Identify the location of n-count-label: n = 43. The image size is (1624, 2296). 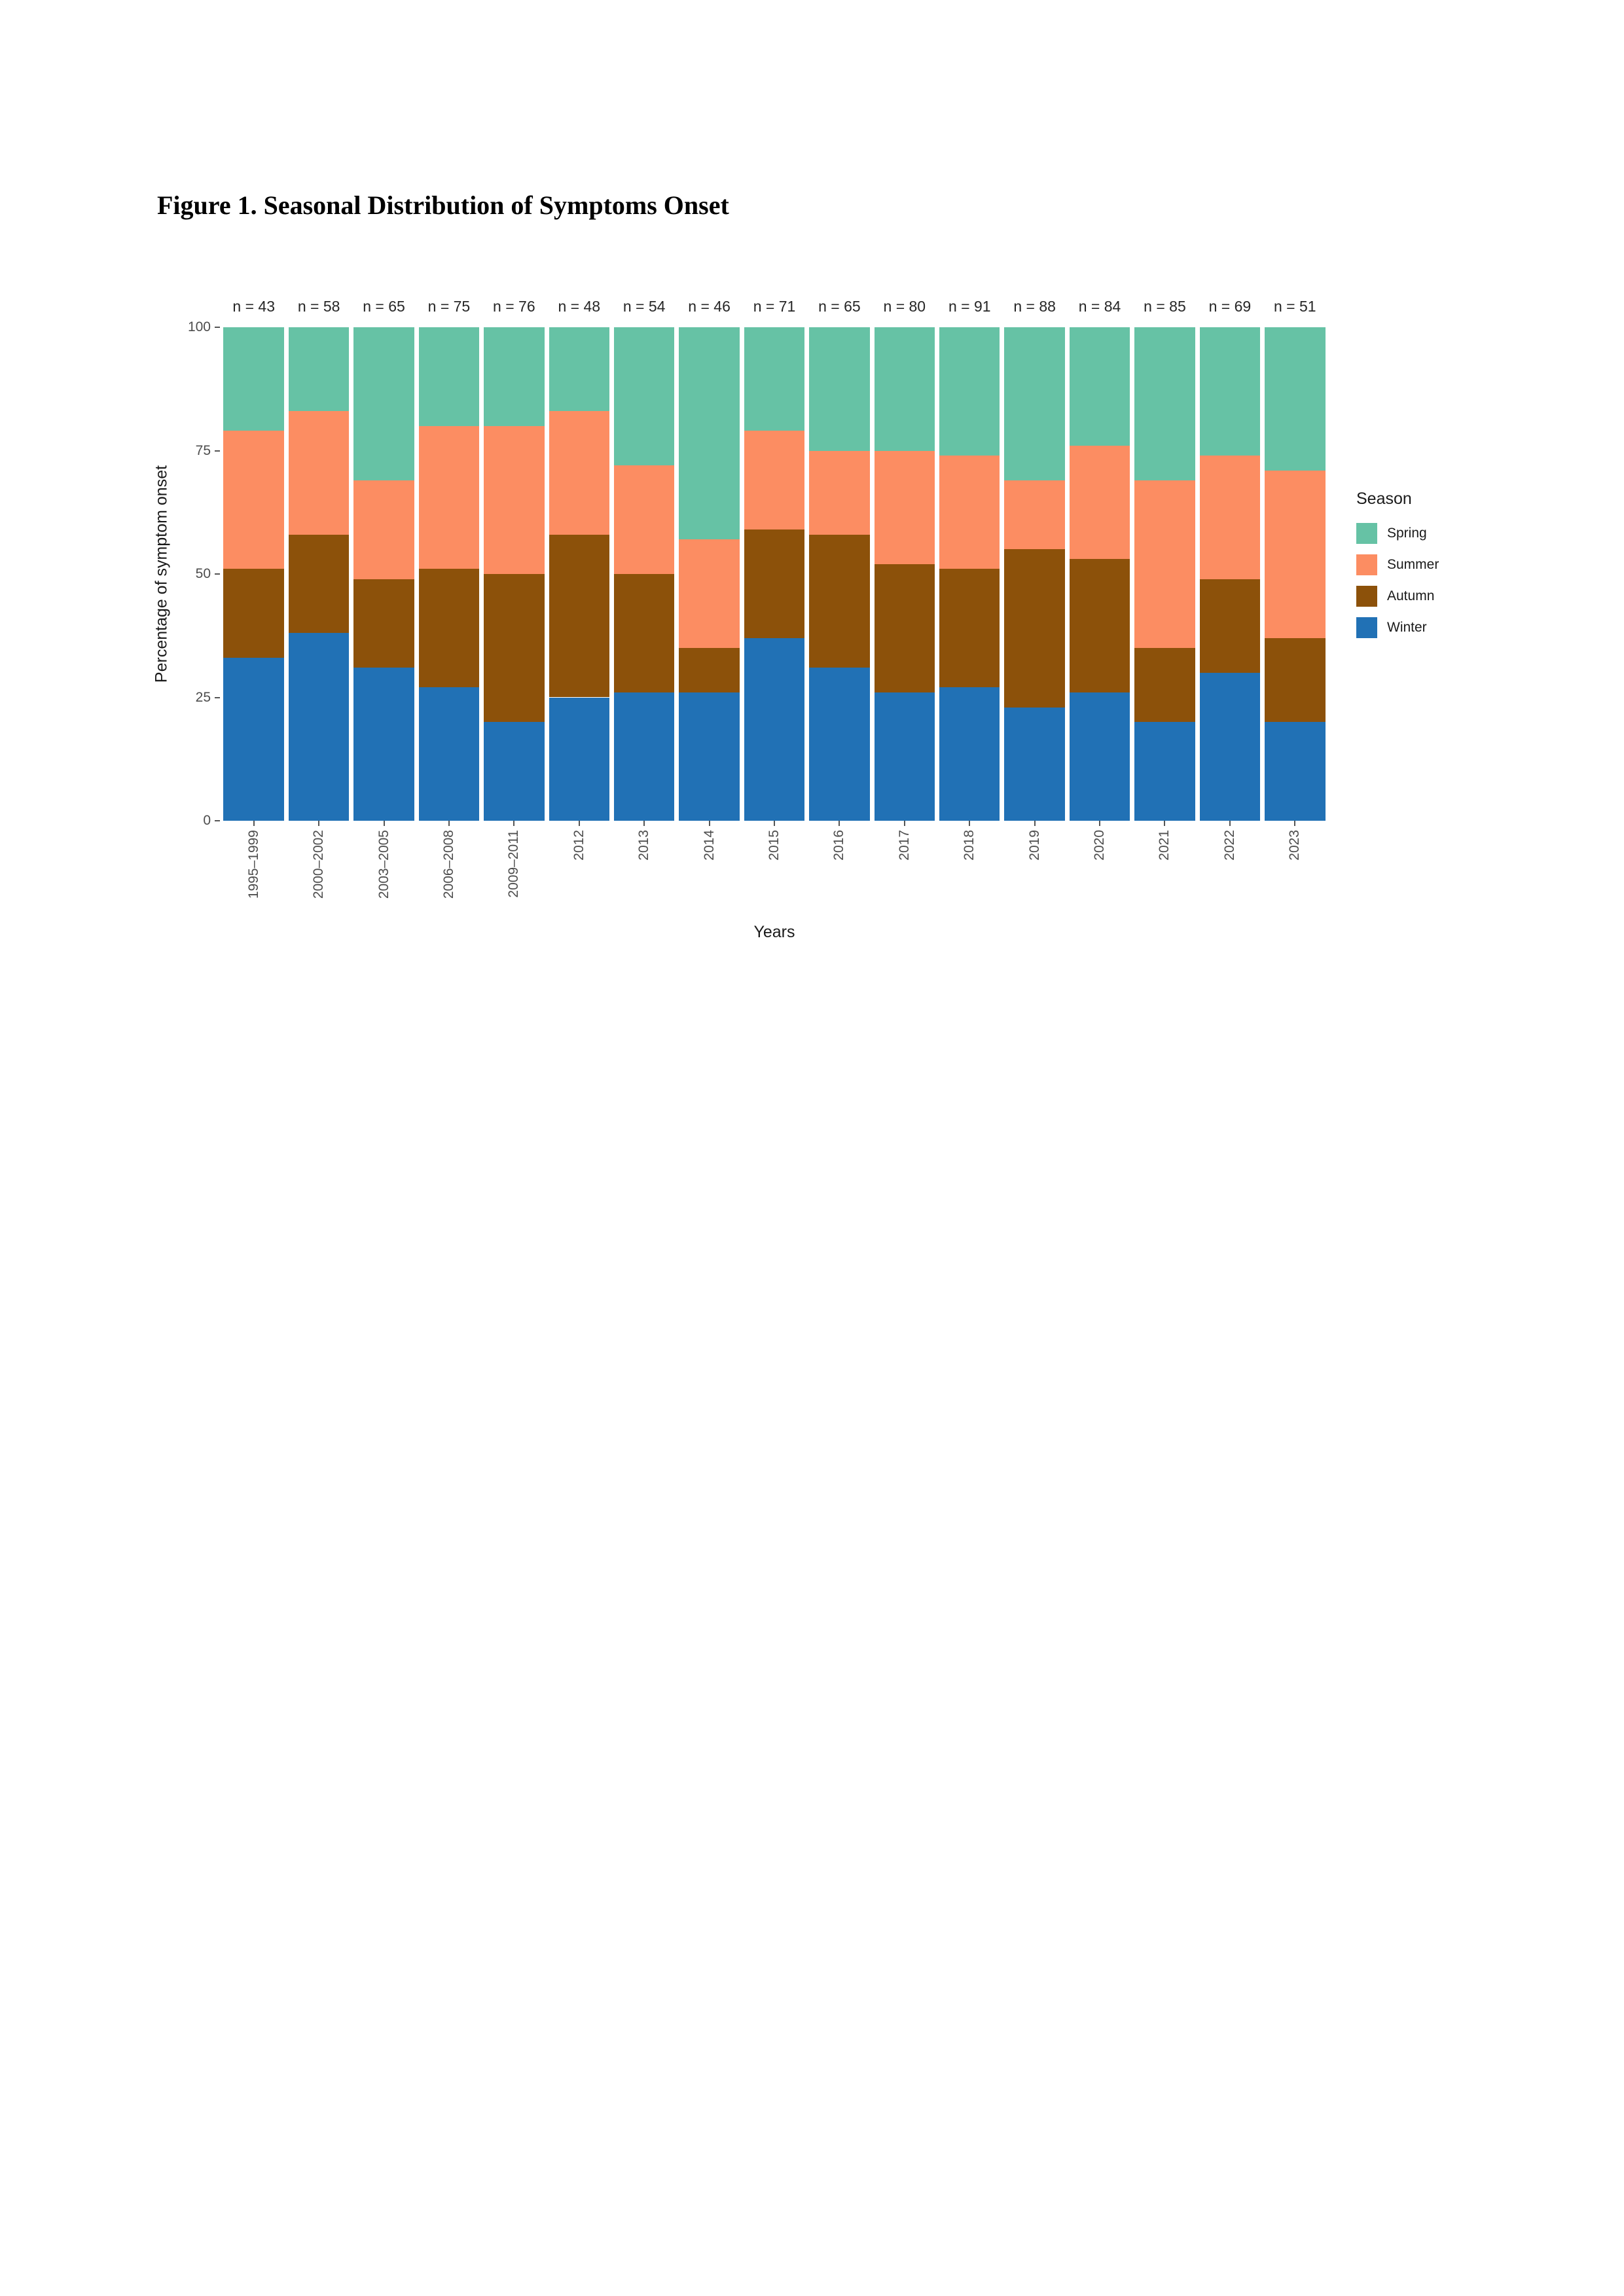
(253, 306).